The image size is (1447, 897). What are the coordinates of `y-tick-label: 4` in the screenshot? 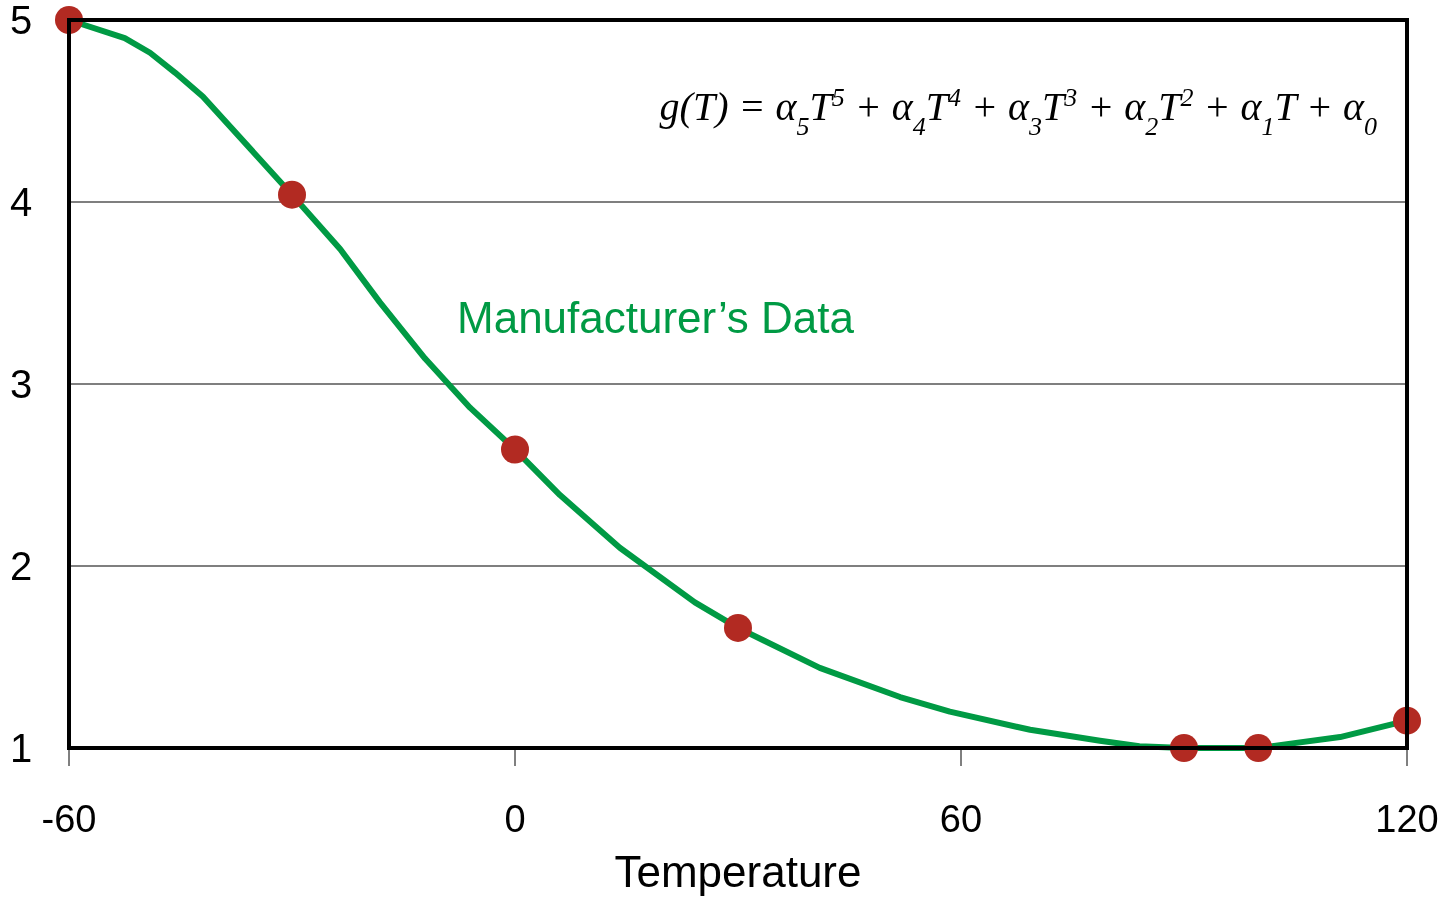 It's located at (21, 202).